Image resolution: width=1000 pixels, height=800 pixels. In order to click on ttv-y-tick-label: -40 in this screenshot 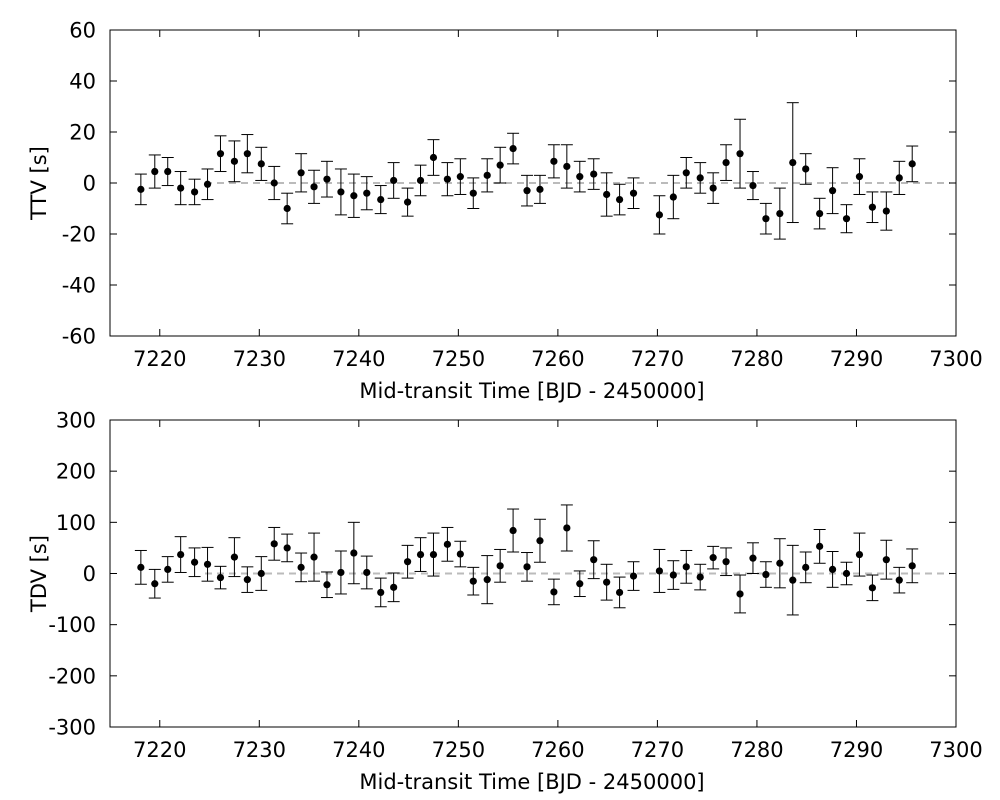, I will do `click(79, 286)`.